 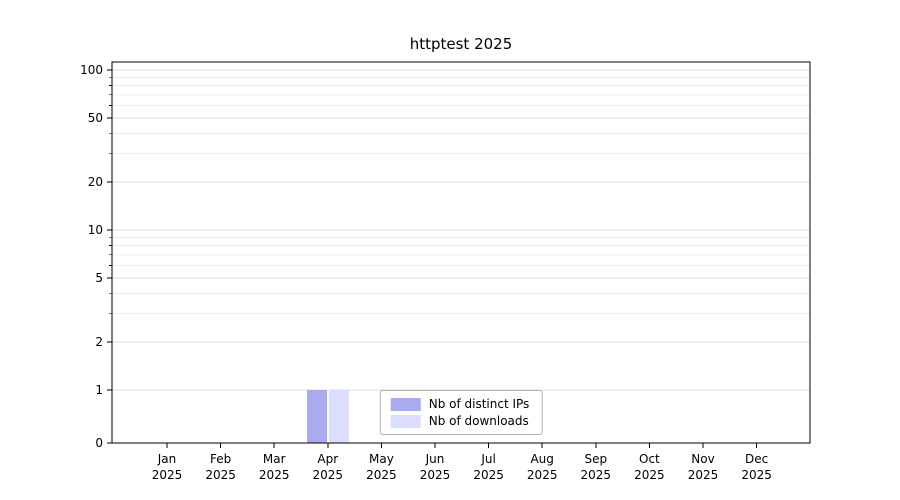 What do you see at coordinates (316, 416) in the screenshot?
I see `bar-distinct-ips` at bounding box center [316, 416].